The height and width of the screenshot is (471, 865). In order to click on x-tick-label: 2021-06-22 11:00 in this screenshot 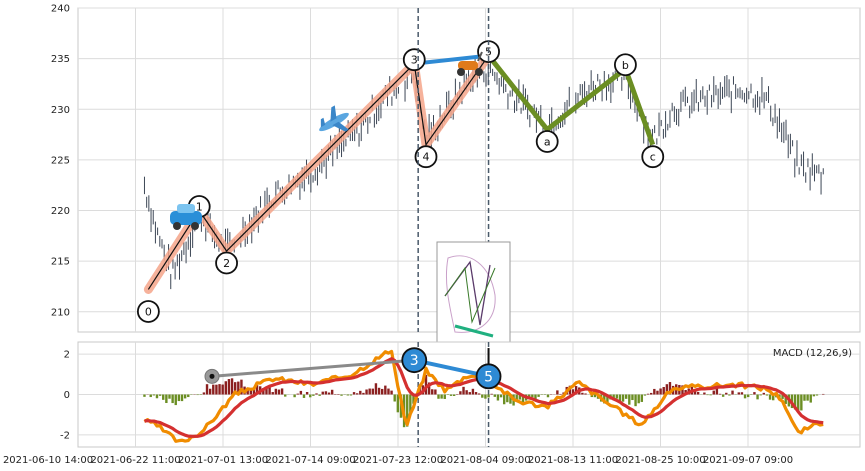, I will do `click(135, 460)`.